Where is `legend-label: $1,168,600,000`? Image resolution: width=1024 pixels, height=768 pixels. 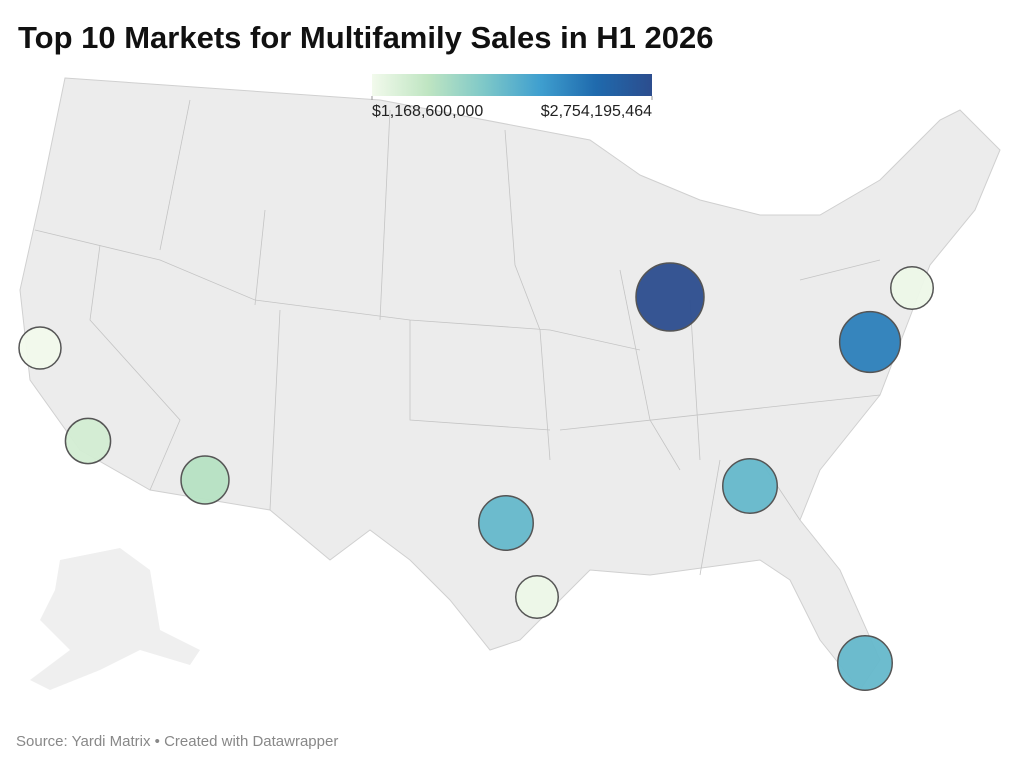
legend-label: $1,168,600,000 is located at coordinates (427, 111).